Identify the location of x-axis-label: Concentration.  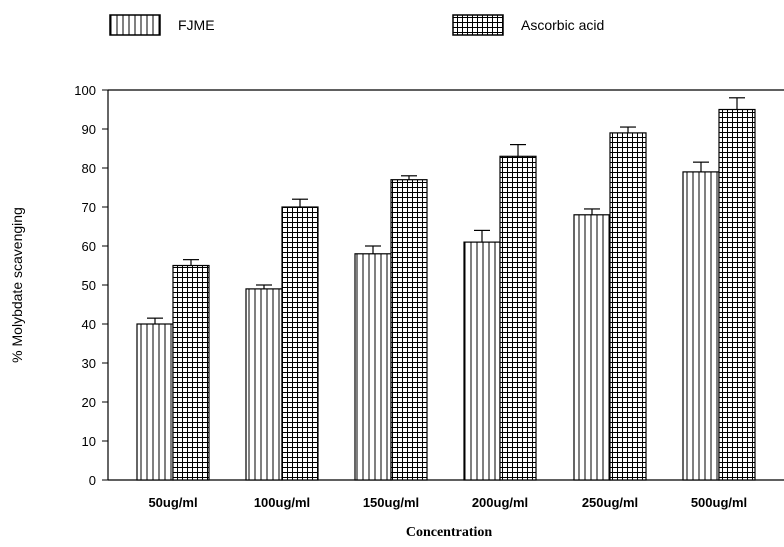
(449, 532).